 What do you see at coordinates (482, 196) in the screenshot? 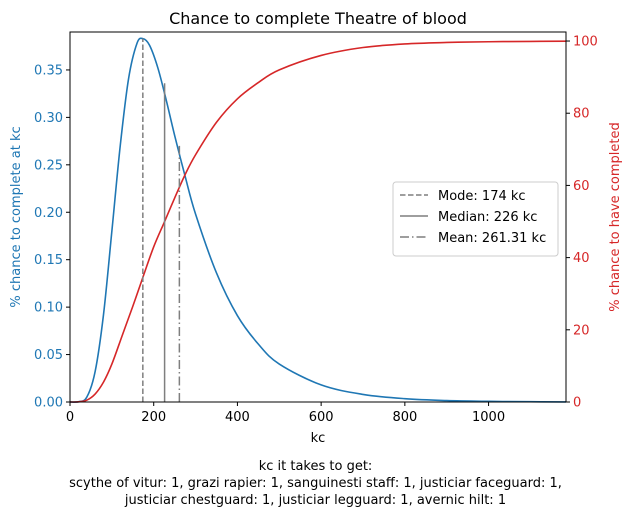
I see `legend-label-mode: Mode: 174 kc` at bounding box center [482, 196].